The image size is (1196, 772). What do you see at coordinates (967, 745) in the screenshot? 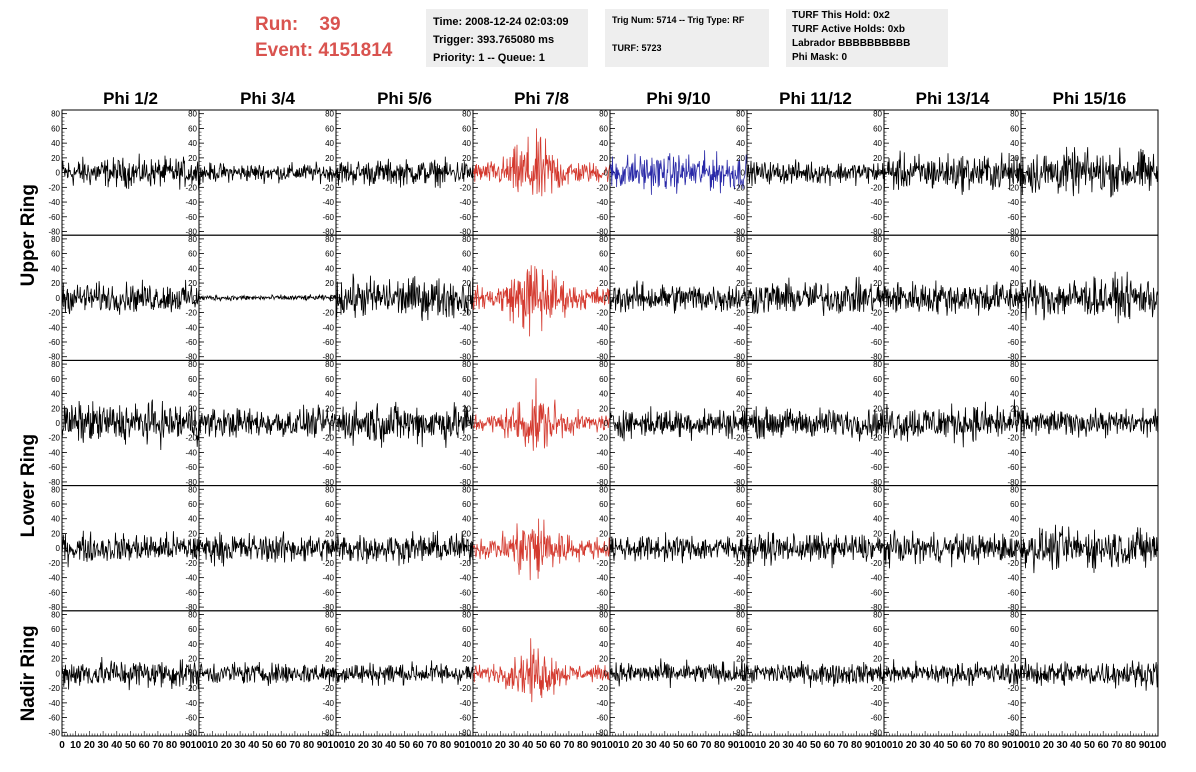
I see `x-tick-label: 60` at bounding box center [967, 745].